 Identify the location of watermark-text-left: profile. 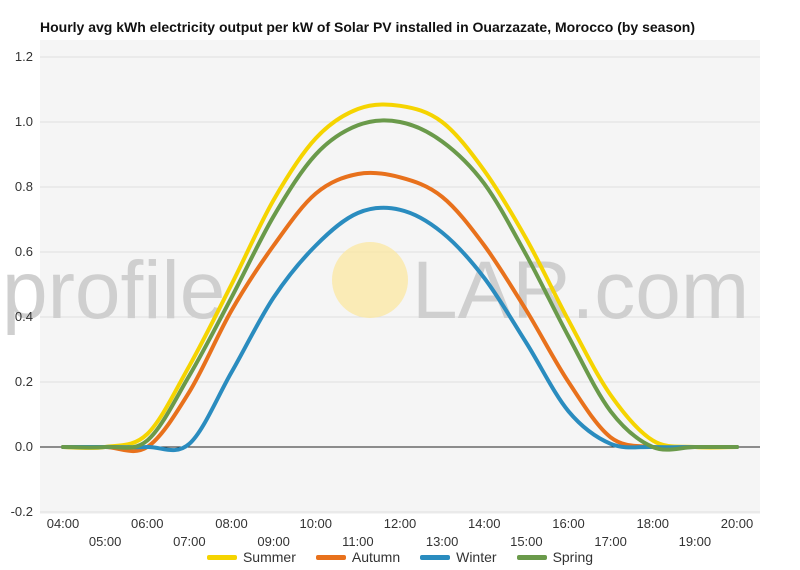
(113, 290).